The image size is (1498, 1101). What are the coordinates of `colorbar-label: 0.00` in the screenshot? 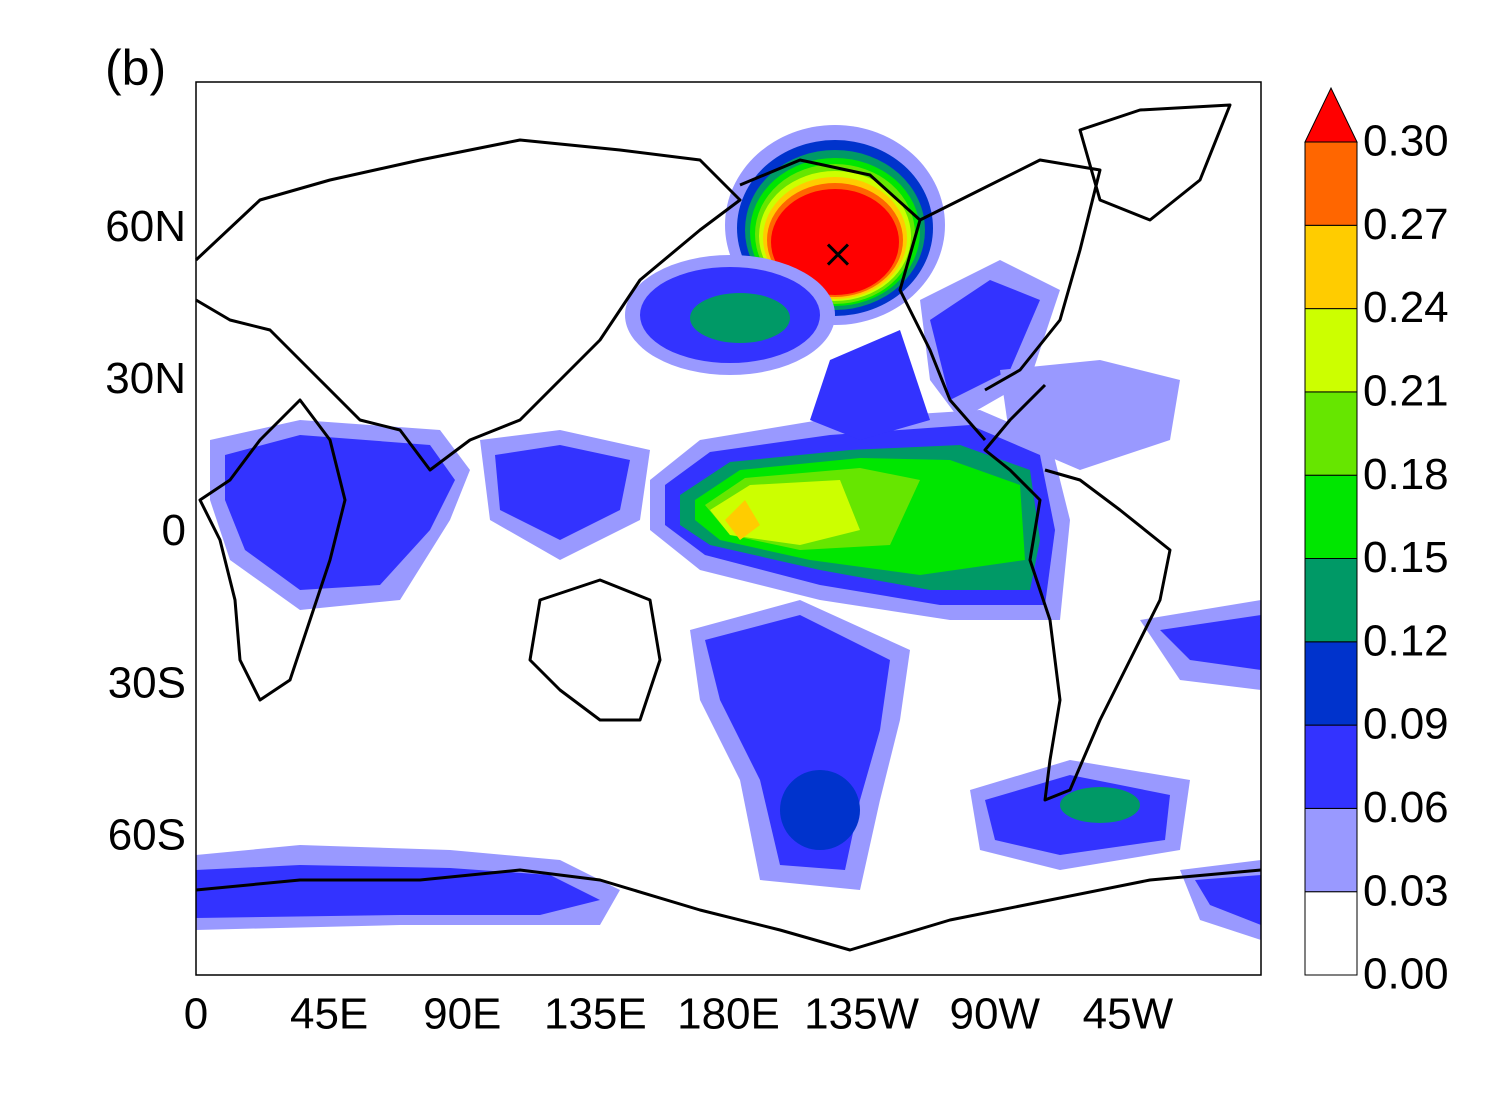 It's located at (1406, 974).